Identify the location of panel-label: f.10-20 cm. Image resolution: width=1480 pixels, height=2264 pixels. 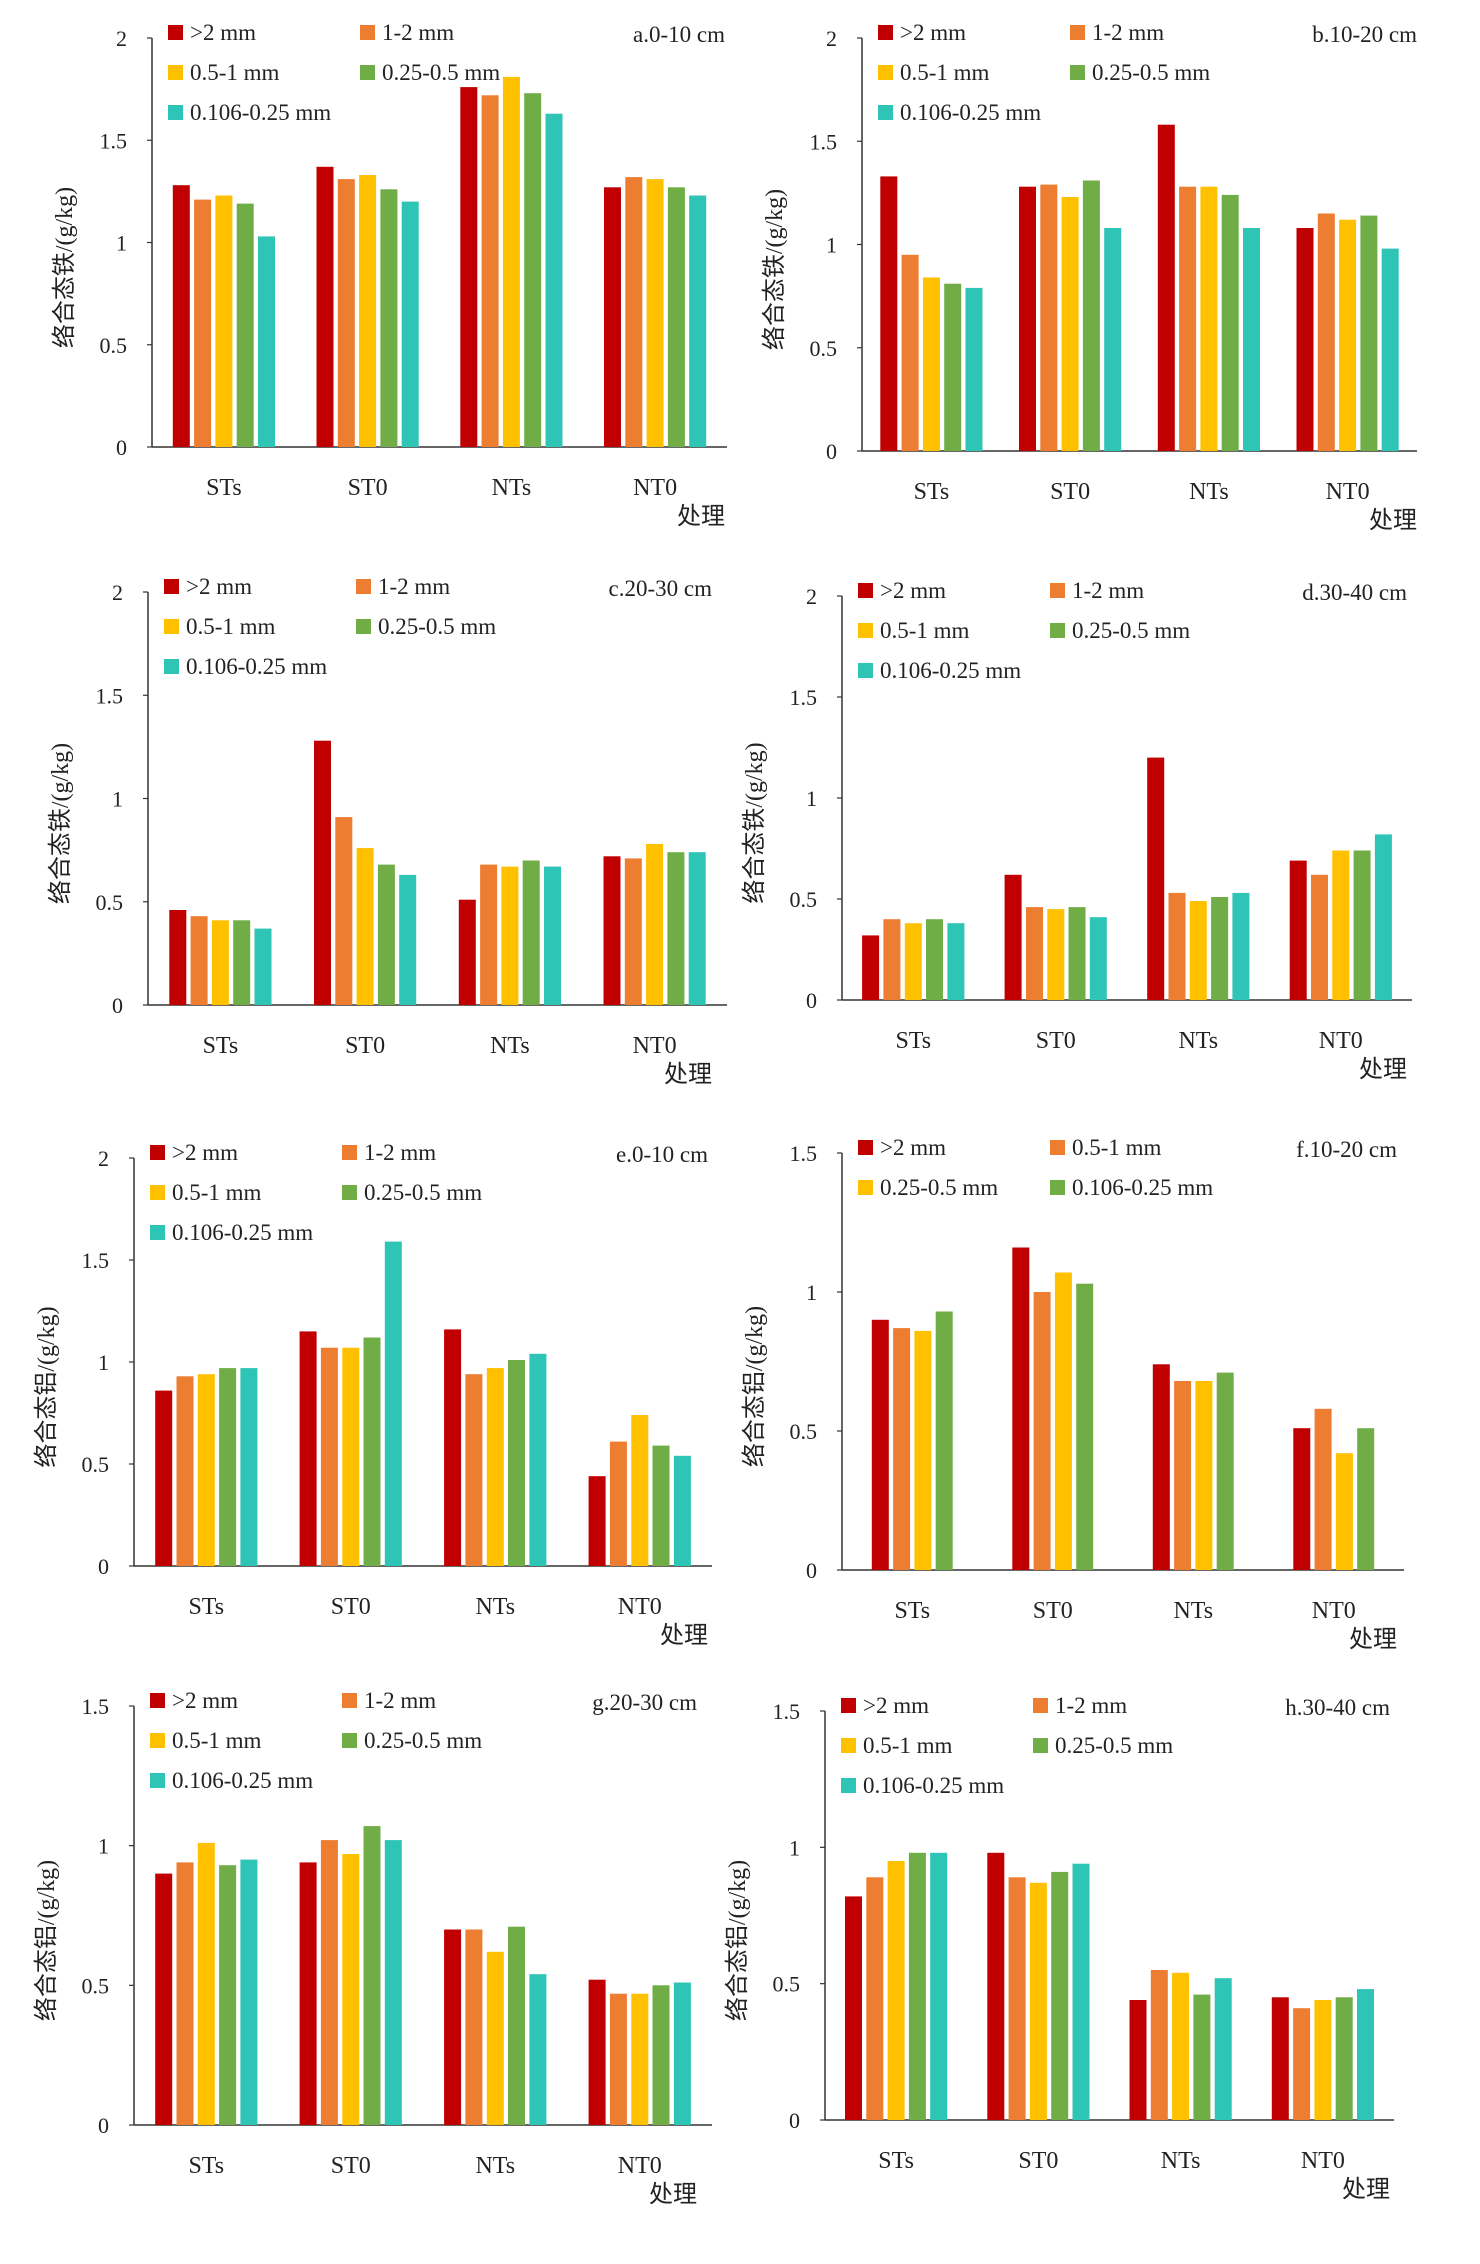
(1346, 1149).